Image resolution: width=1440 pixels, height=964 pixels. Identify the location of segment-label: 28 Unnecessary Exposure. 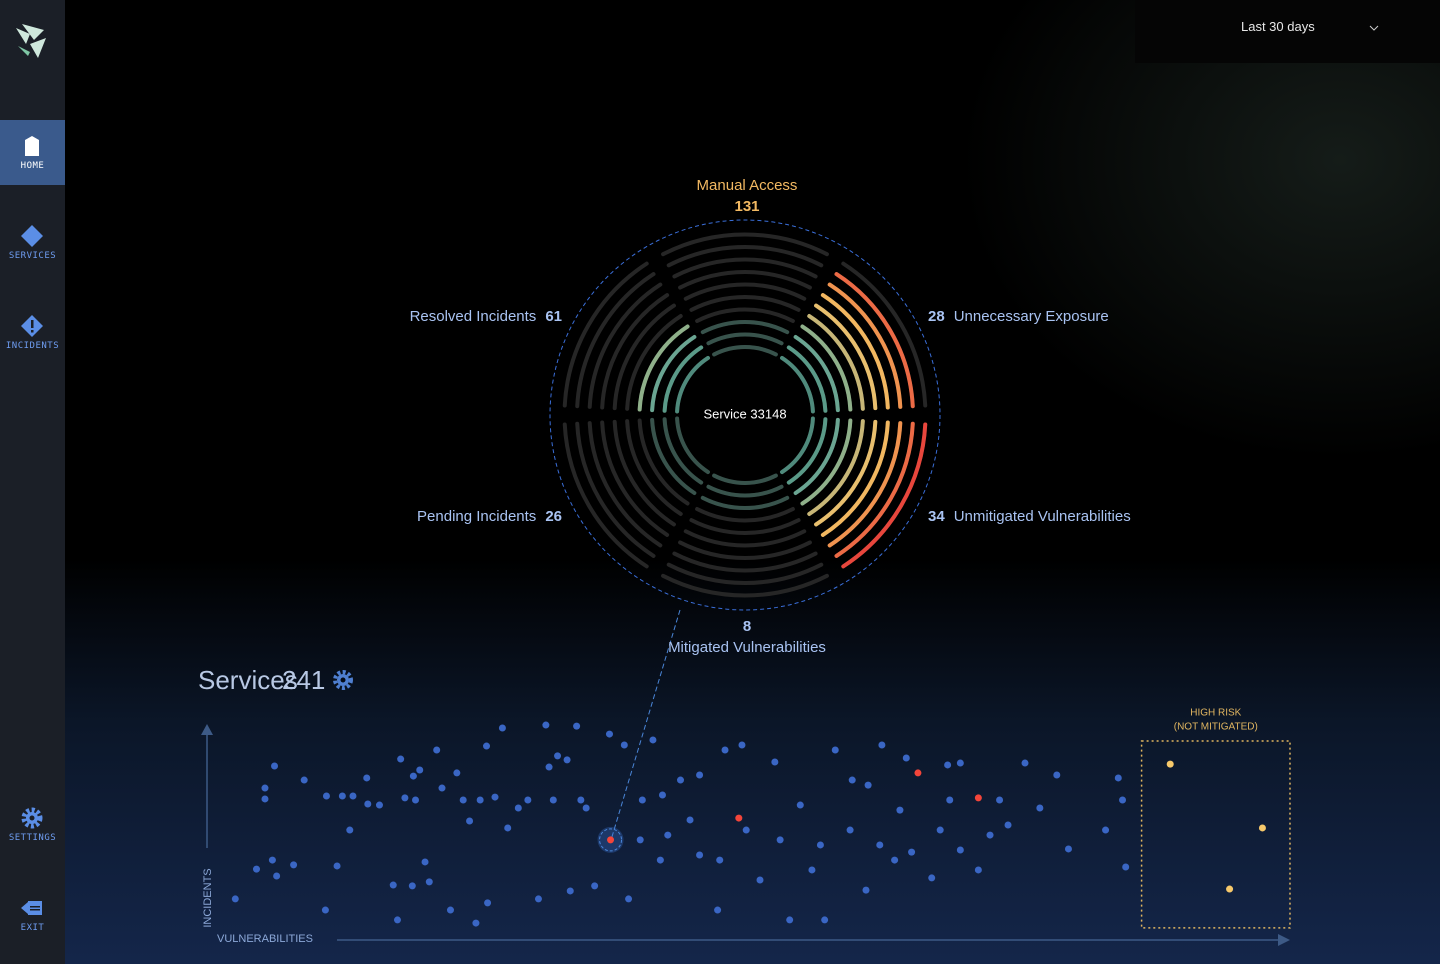
(1018, 316).